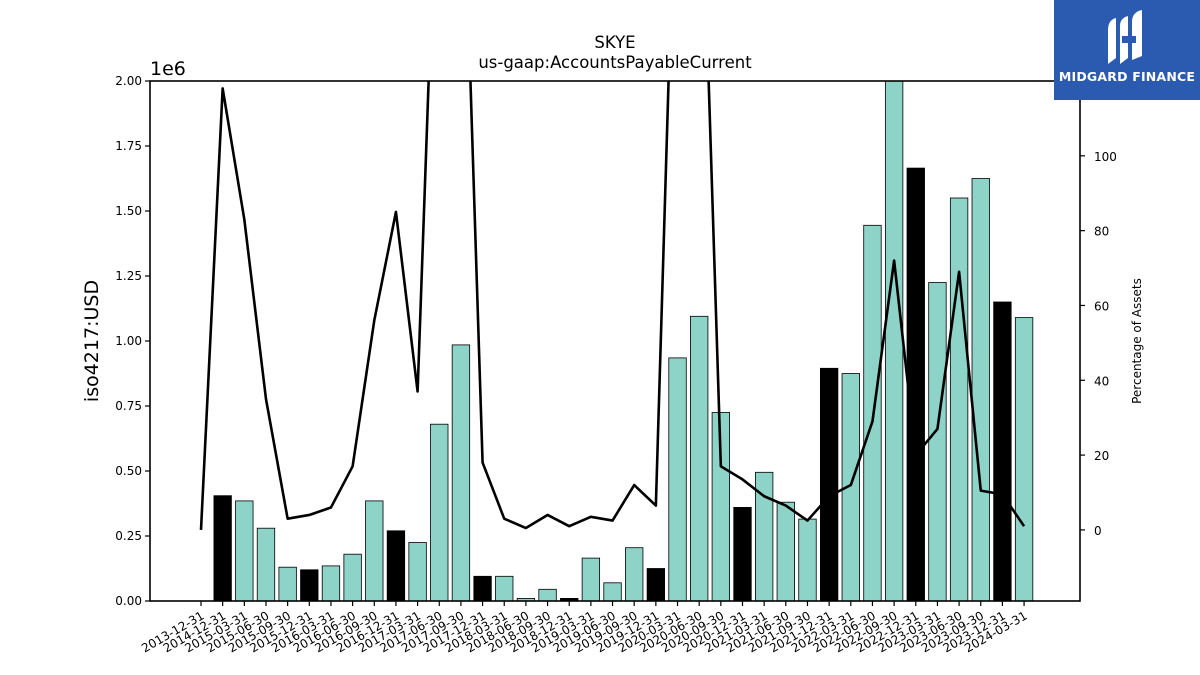 The image size is (1200, 675). I want to click on y-tick-label: 1.00, so click(128, 341).